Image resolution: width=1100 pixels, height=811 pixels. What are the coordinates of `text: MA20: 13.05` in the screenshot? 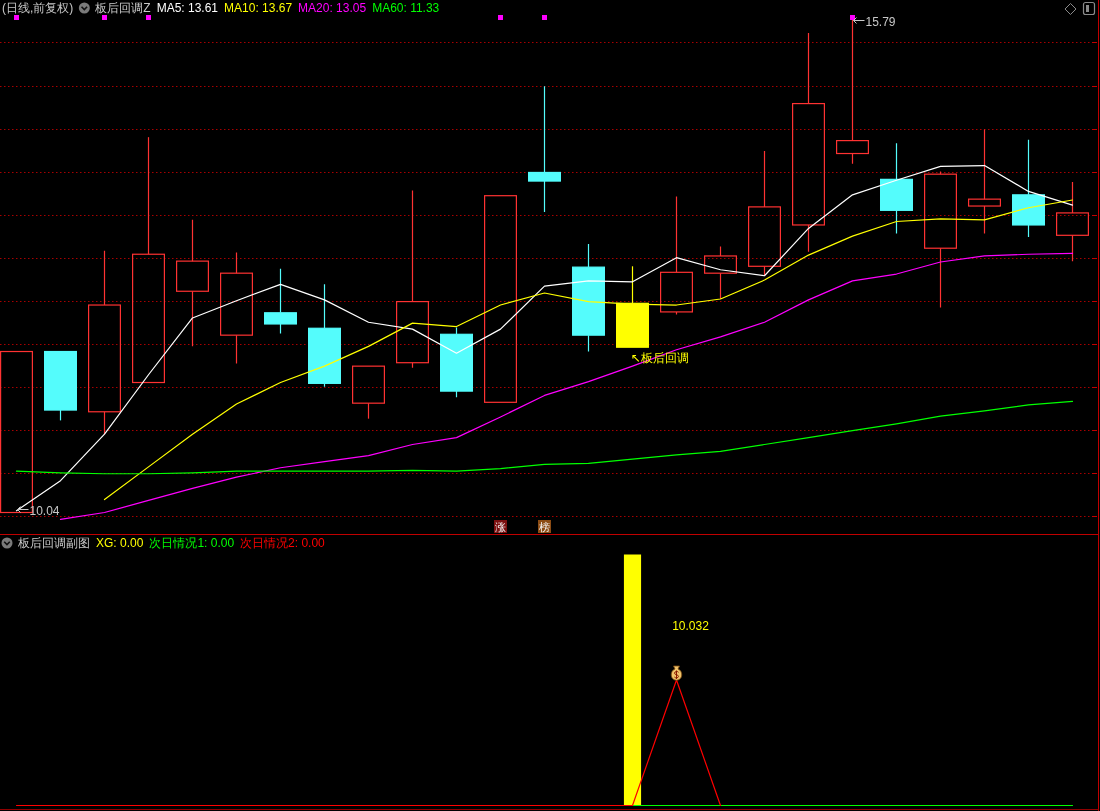 It's located at (332, 8).